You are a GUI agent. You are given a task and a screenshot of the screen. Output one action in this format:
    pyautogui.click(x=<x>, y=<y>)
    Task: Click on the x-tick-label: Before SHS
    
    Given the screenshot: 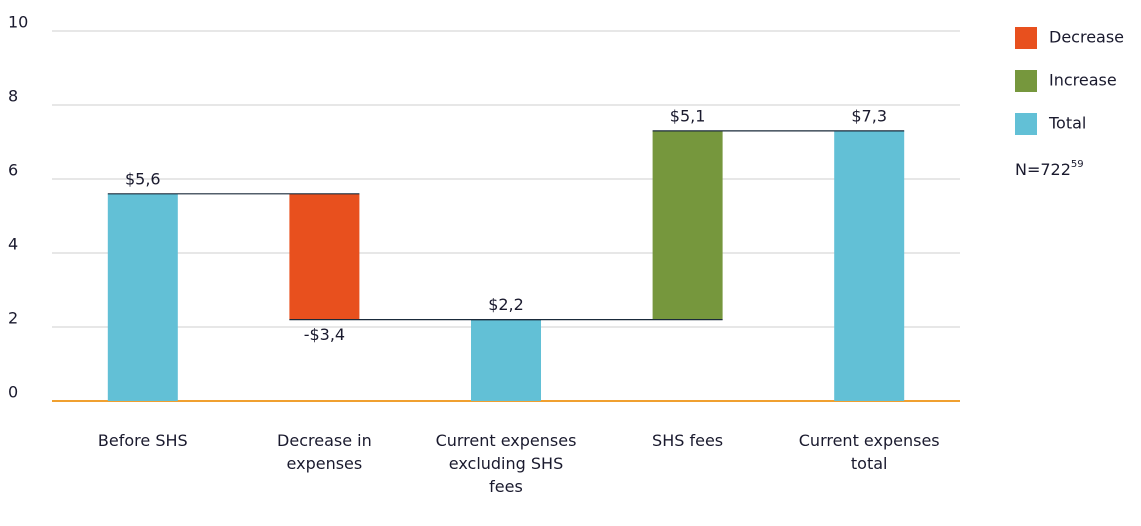 What is the action you would take?
    pyautogui.click(x=142, y=440)
    